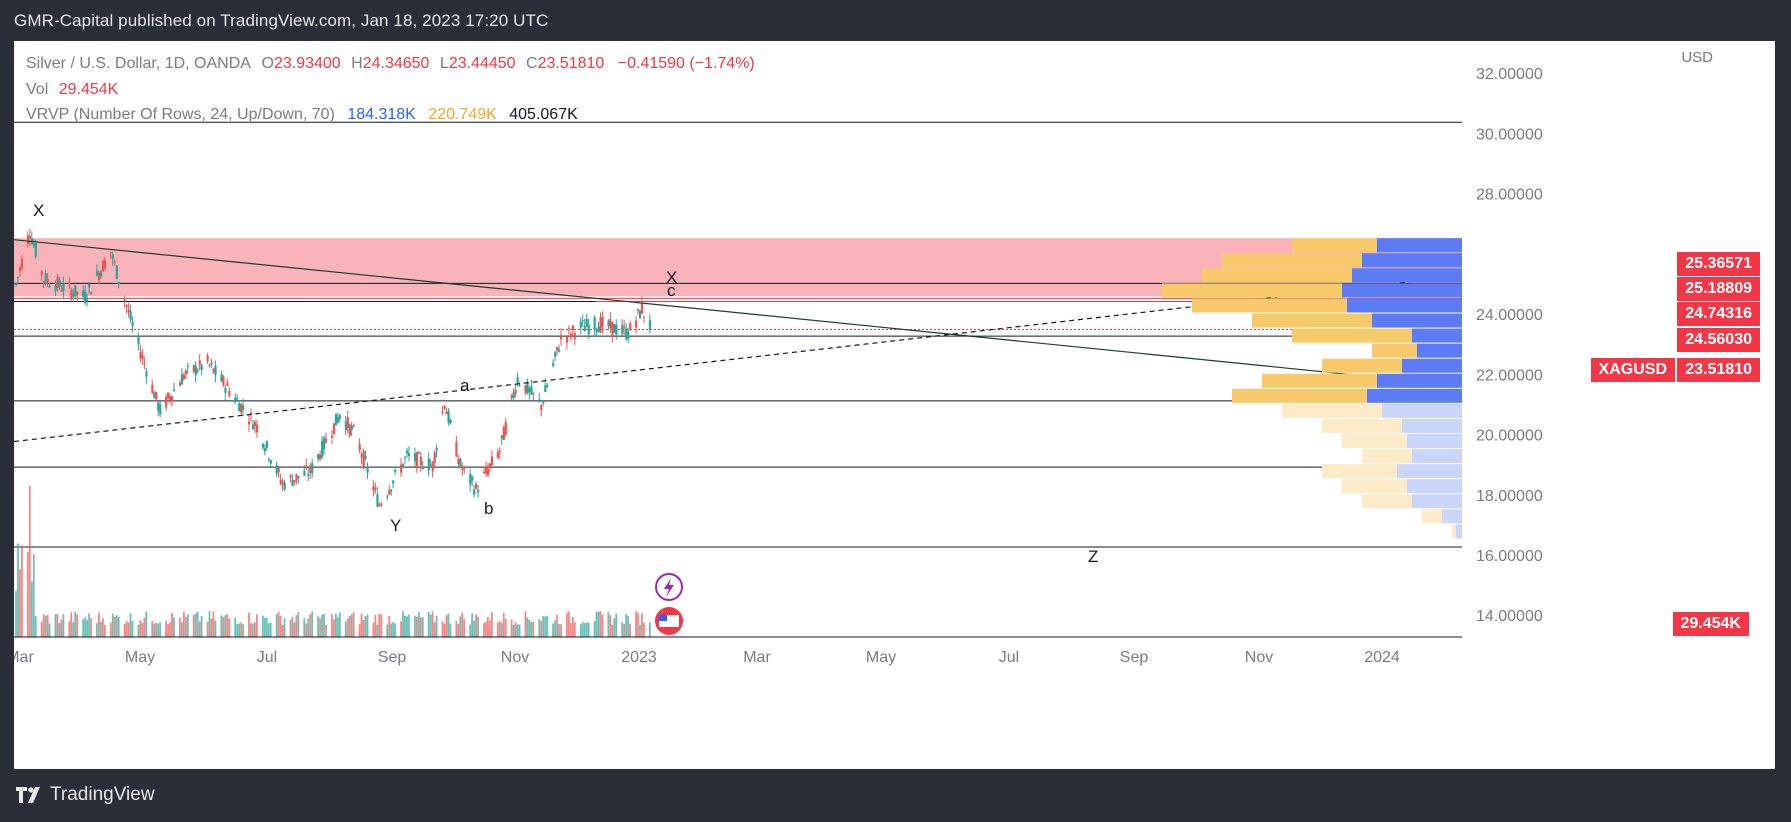 This screenshot has height=822, width=1791. I want to click on vrvp-label: VRVP (Number Of Rows, 24, Up/Down, 70), so click(180, 114).